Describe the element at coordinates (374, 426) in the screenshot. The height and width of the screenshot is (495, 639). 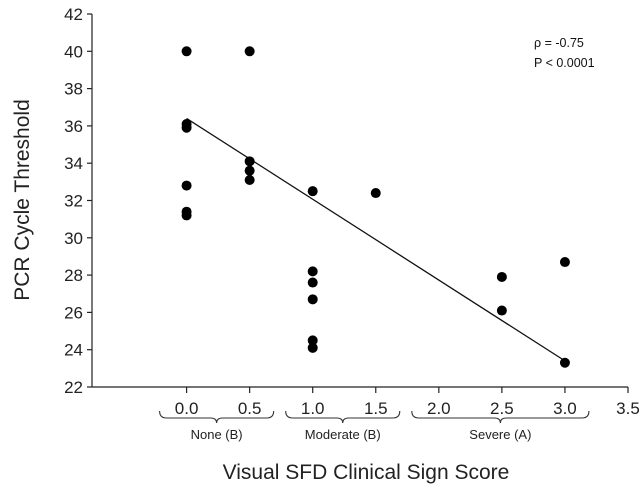
I see `group-brackets: None (B) Moderate (B) Severe (A)` at that location.